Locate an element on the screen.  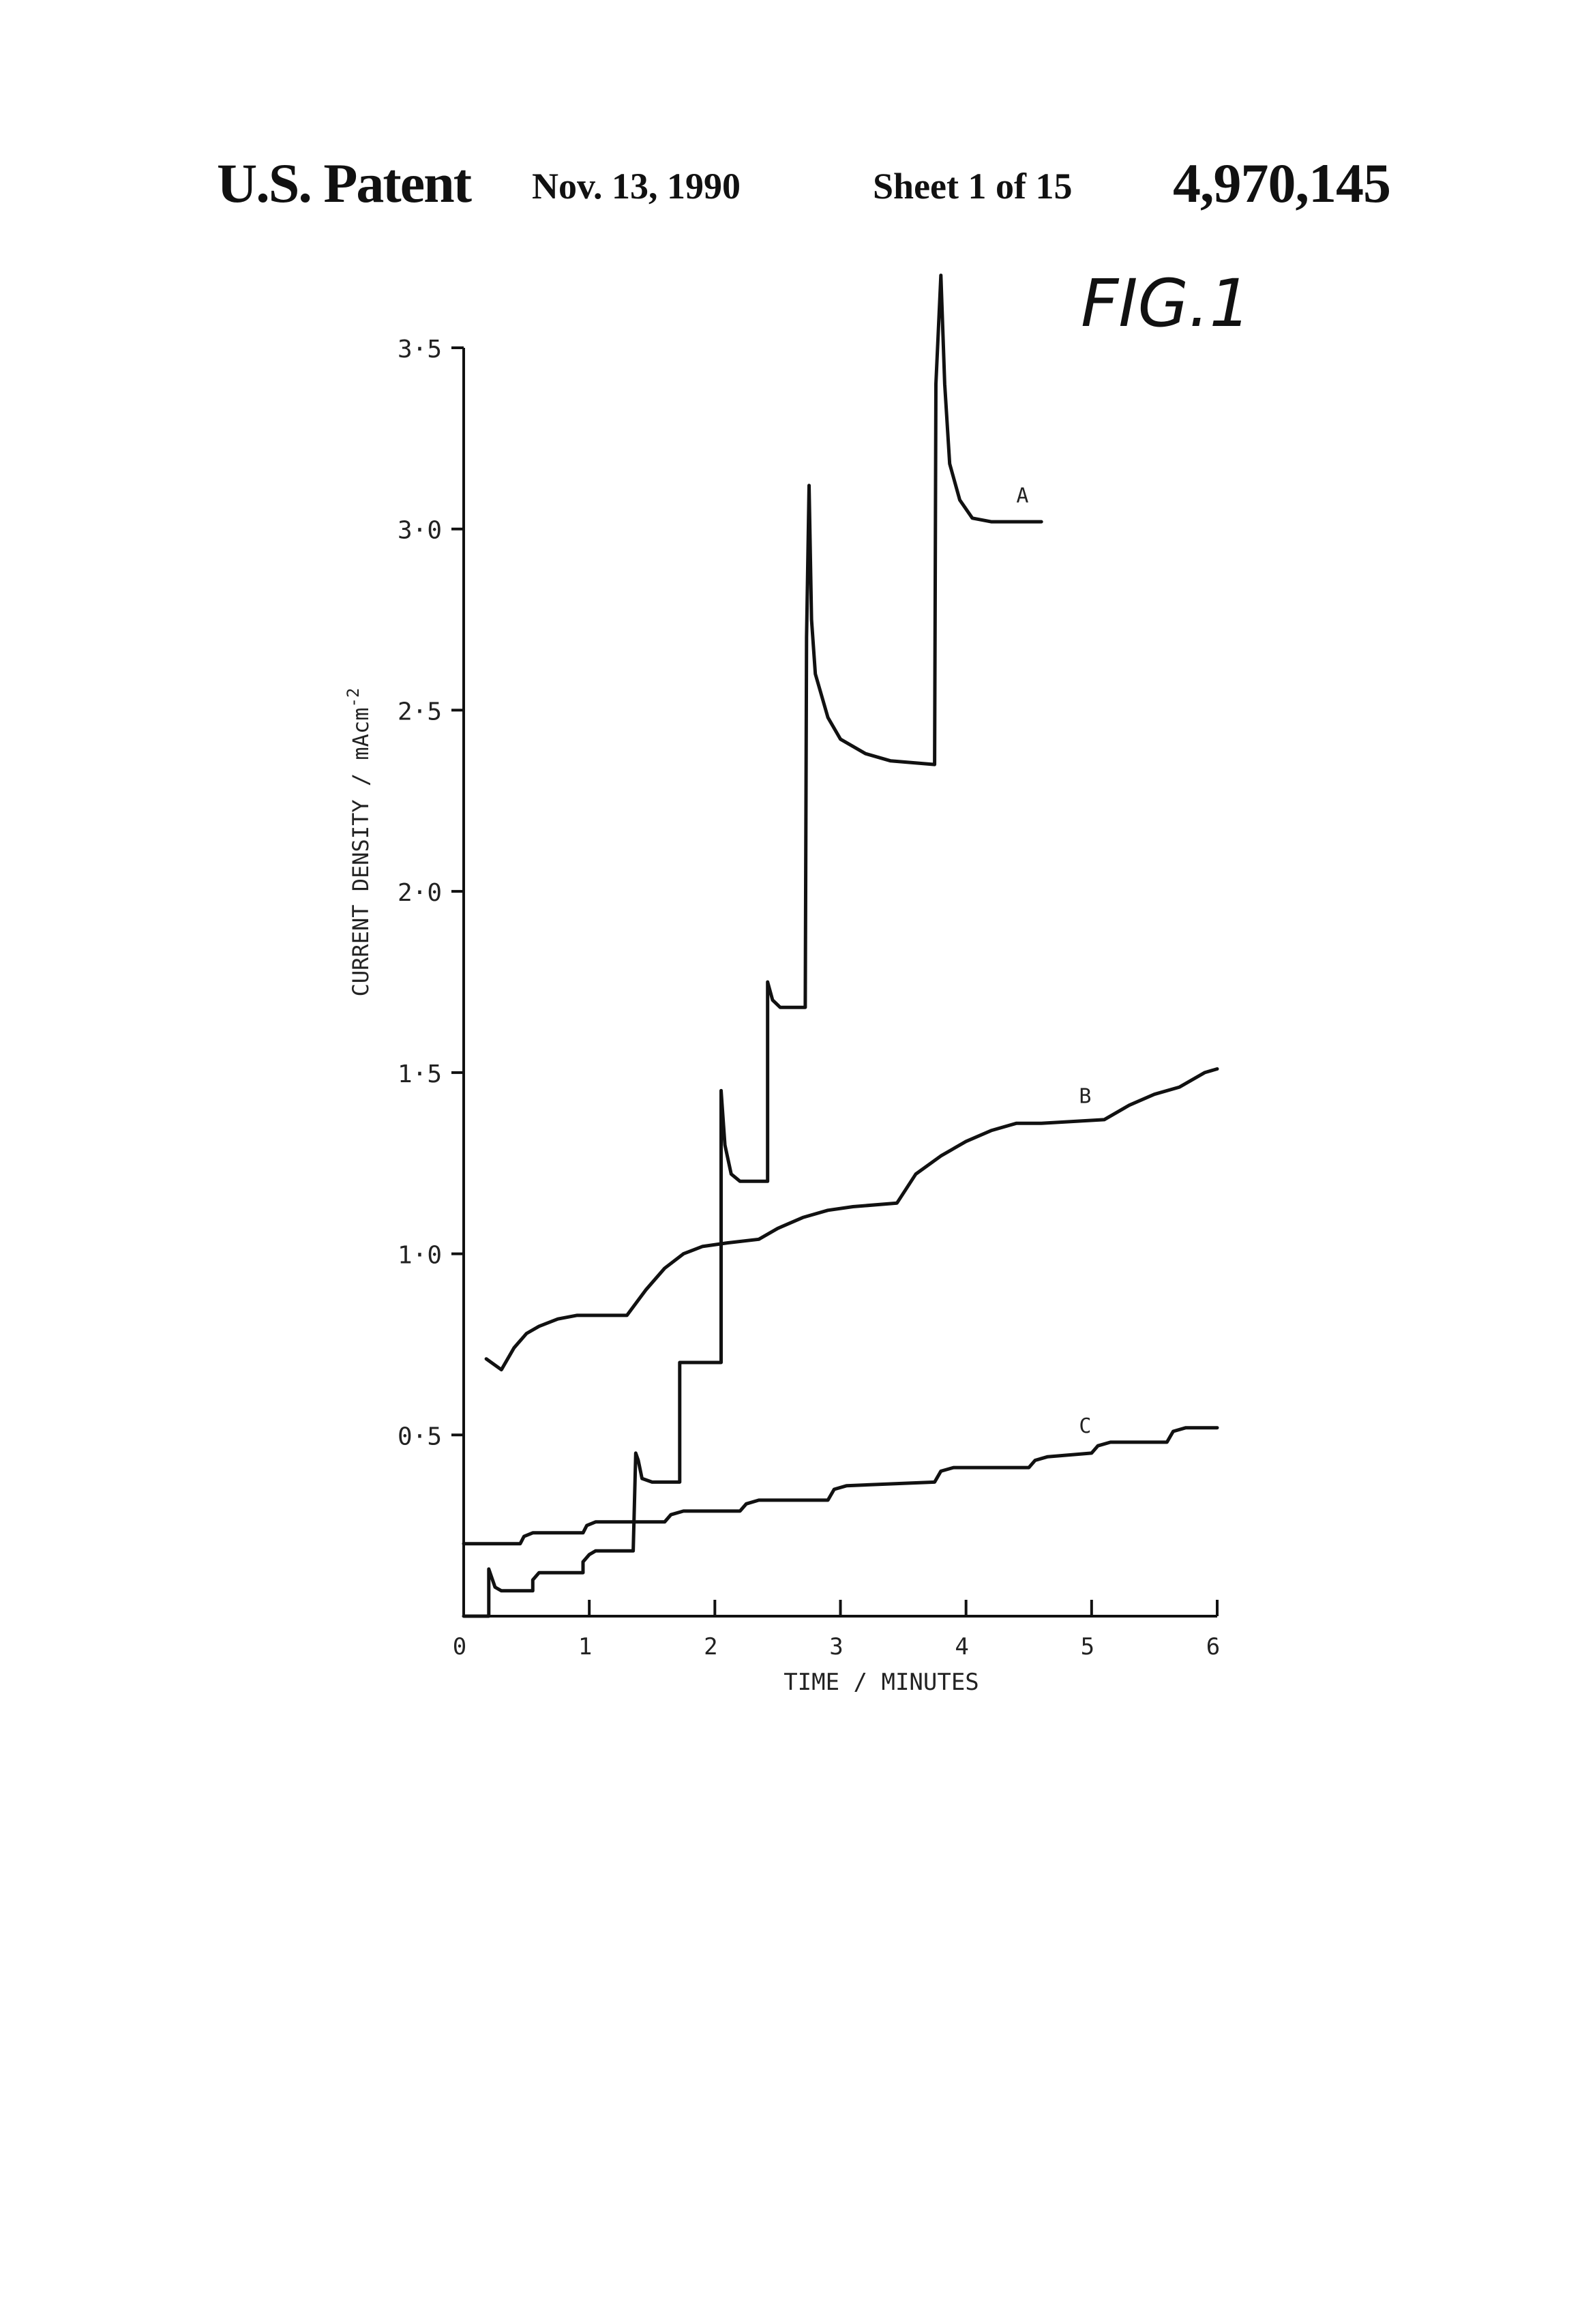
series-label-c: C is located at coordinates (1085, 1426).